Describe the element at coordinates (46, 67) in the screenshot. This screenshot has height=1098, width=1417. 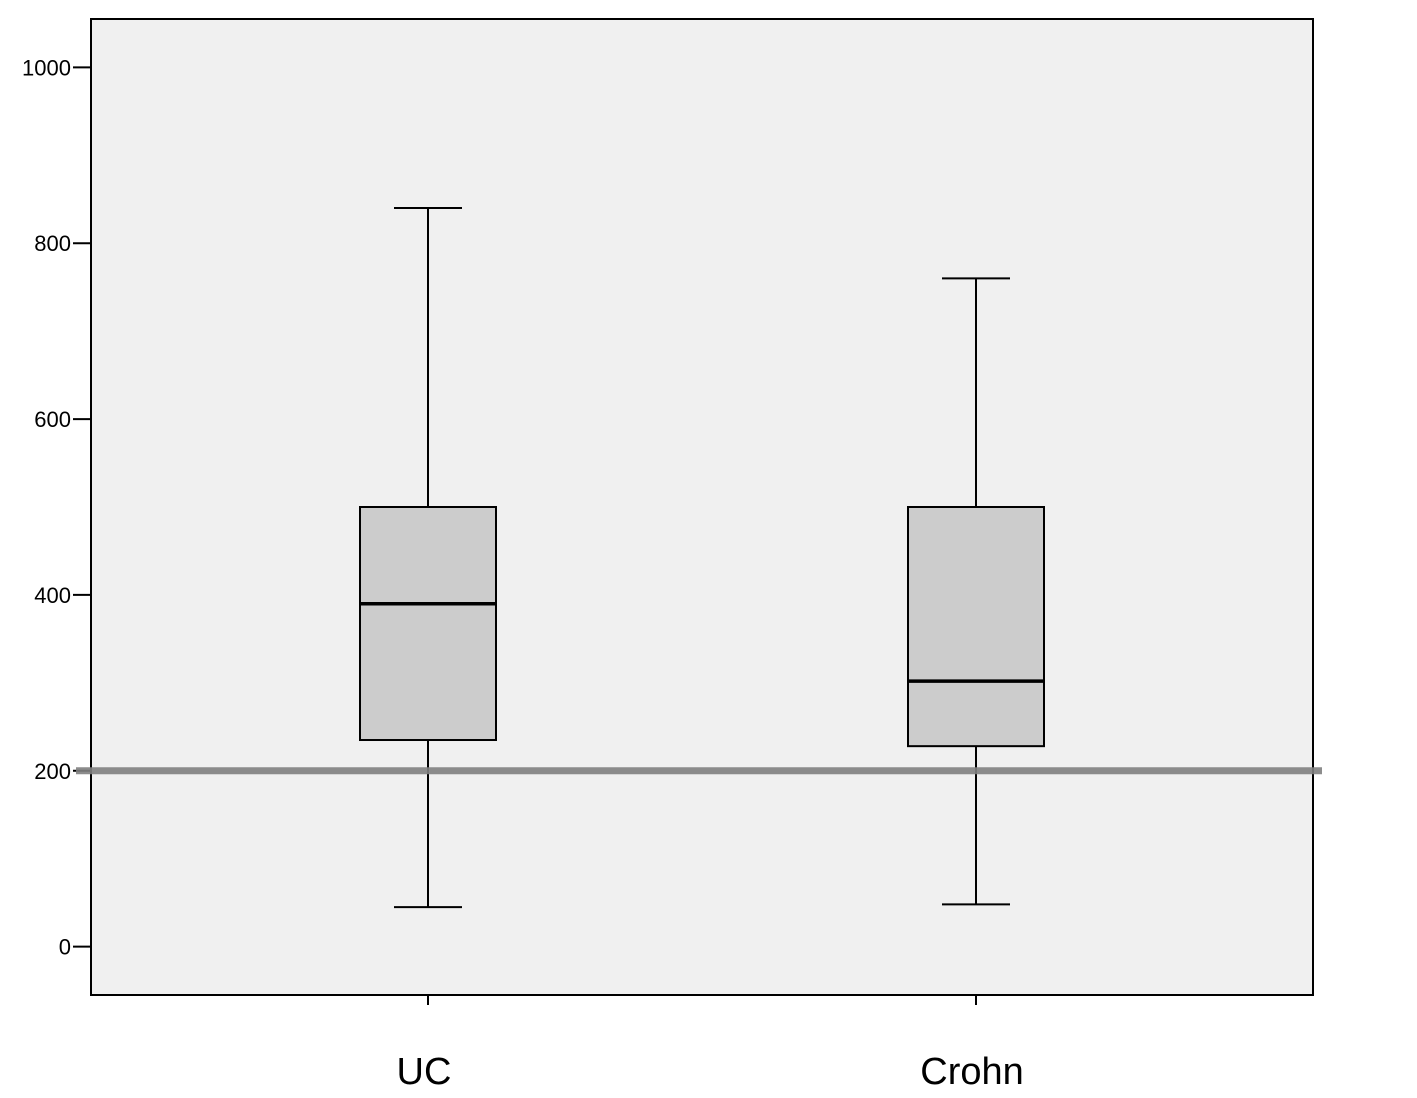
I see `y-tick-label: 1000` at that location.